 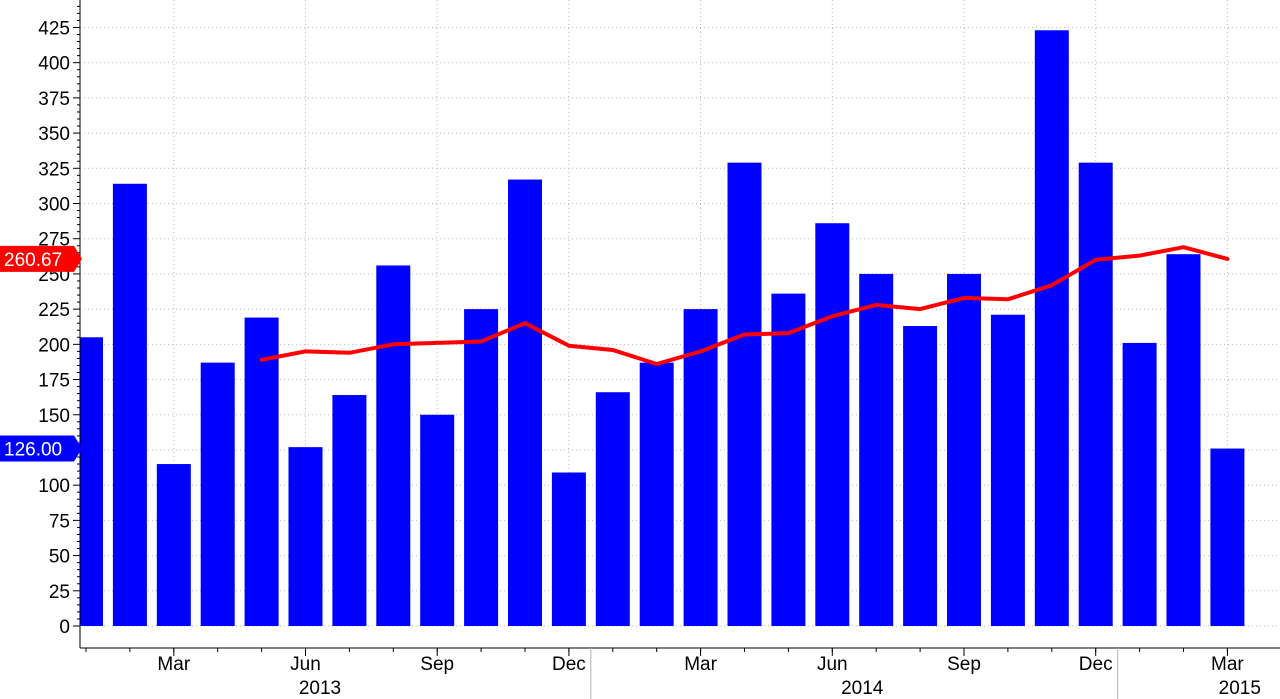 I want to click on y-tick-label: 425, so click(x=54, y=28).